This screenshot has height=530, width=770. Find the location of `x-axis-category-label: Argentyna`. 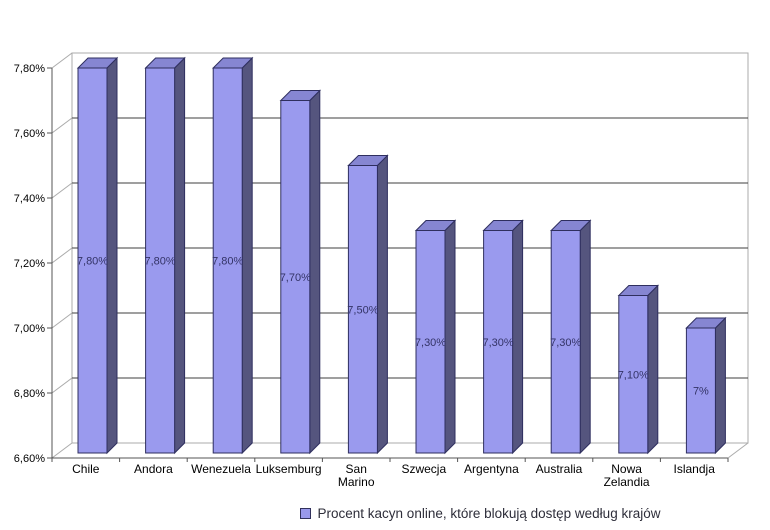

x-axis-category-label: Argentyna is located at coordinates (491, 469).